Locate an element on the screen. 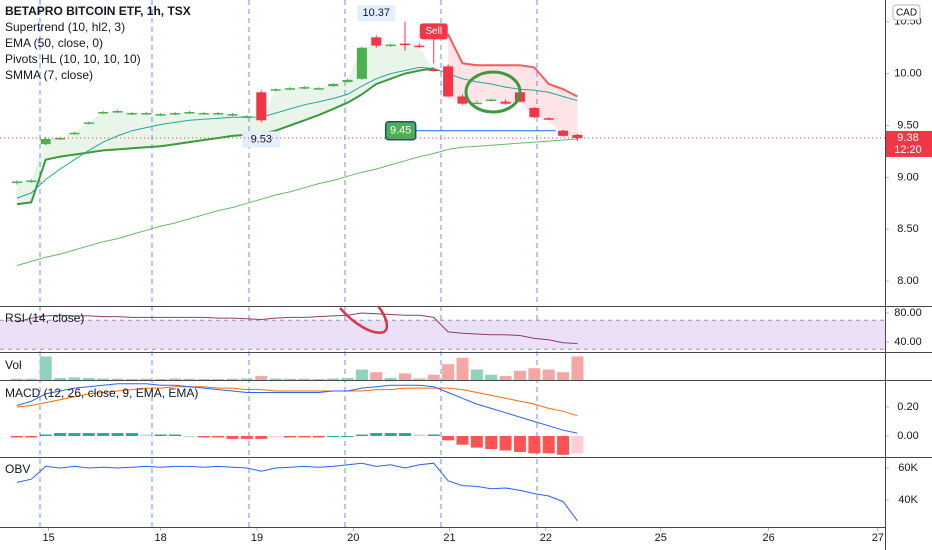 The width and height of the screenshot is (932, 550). macd-line is located at coordinates (297, 408).